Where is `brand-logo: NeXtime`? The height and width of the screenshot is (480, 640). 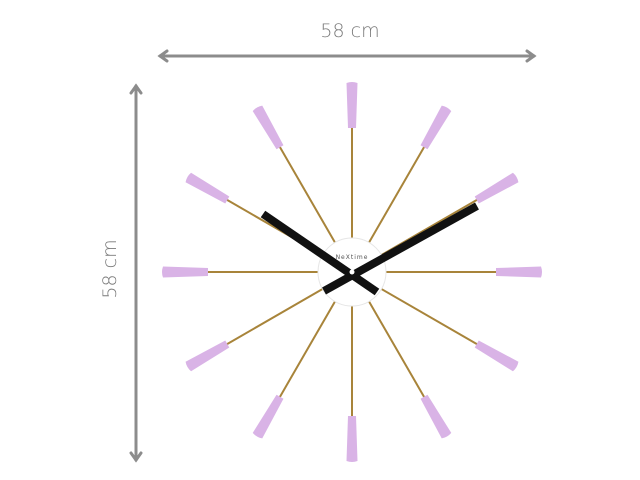
brand-logo: NeXtime is located at coordinates (352, 257).